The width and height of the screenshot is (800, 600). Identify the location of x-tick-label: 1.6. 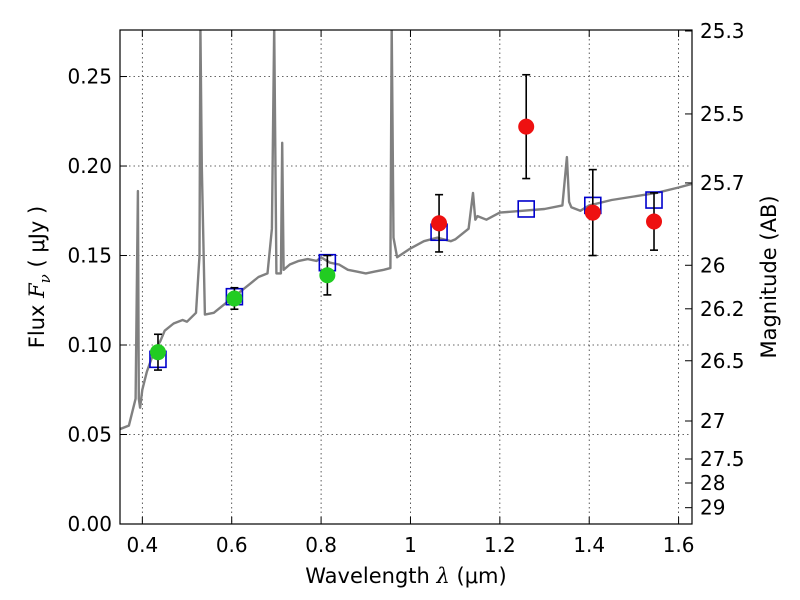
(679, 545).